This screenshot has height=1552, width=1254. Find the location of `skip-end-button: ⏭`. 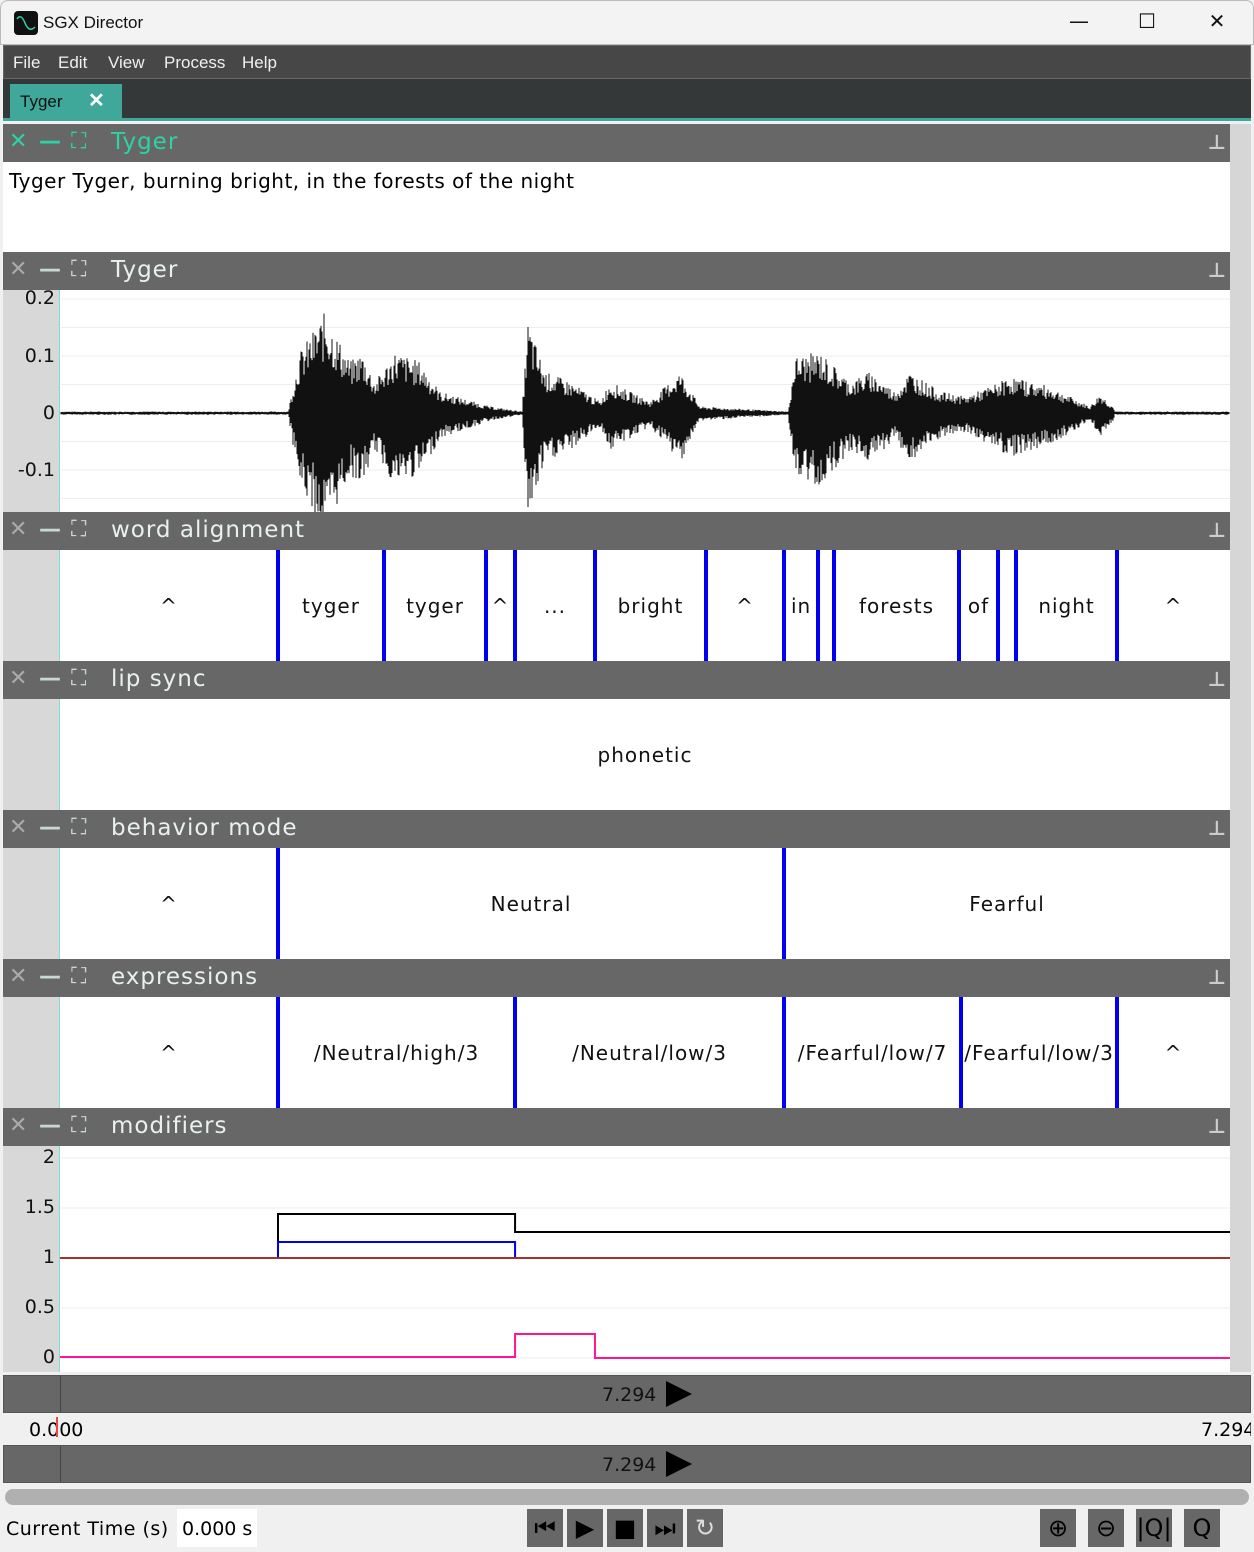

skip-end-button: ⏭ is located at coordinates (666, 1528).